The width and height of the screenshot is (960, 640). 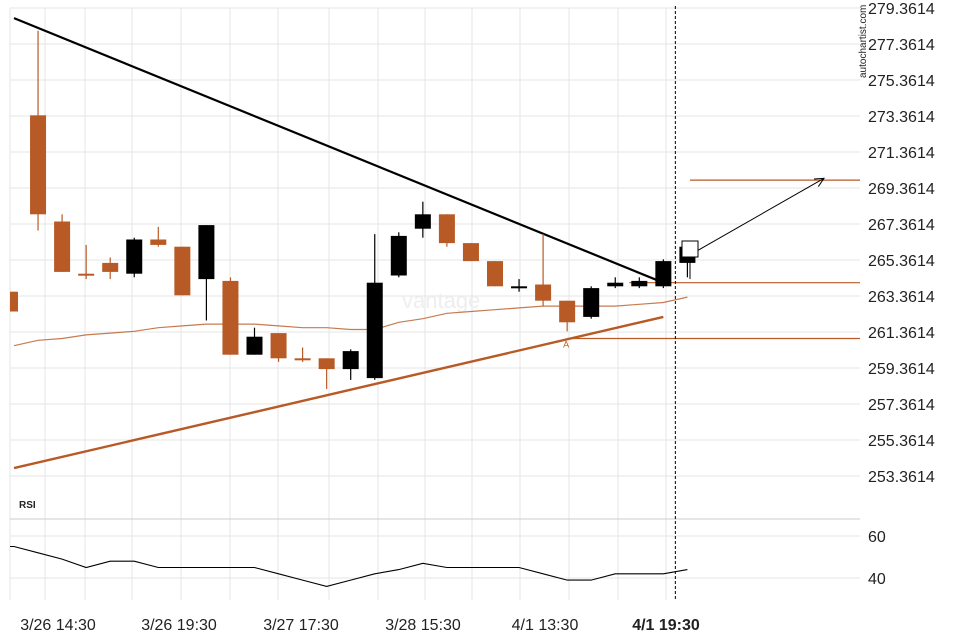 What do you see at coordinates (901, 9) in the screenshot?
I see `price-tick-label: 279.3614` at bounding box center [901, 9].